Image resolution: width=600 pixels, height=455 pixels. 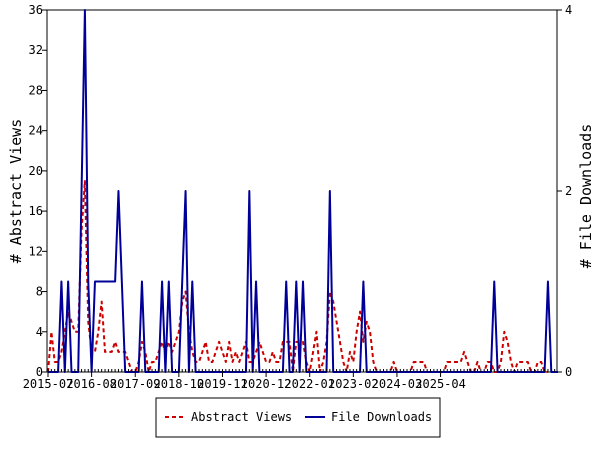 What do you see at coordinates (48, 384) in the screenshot?
I see `x-tick-label: 2015-07` at bounding box center [48, 384].